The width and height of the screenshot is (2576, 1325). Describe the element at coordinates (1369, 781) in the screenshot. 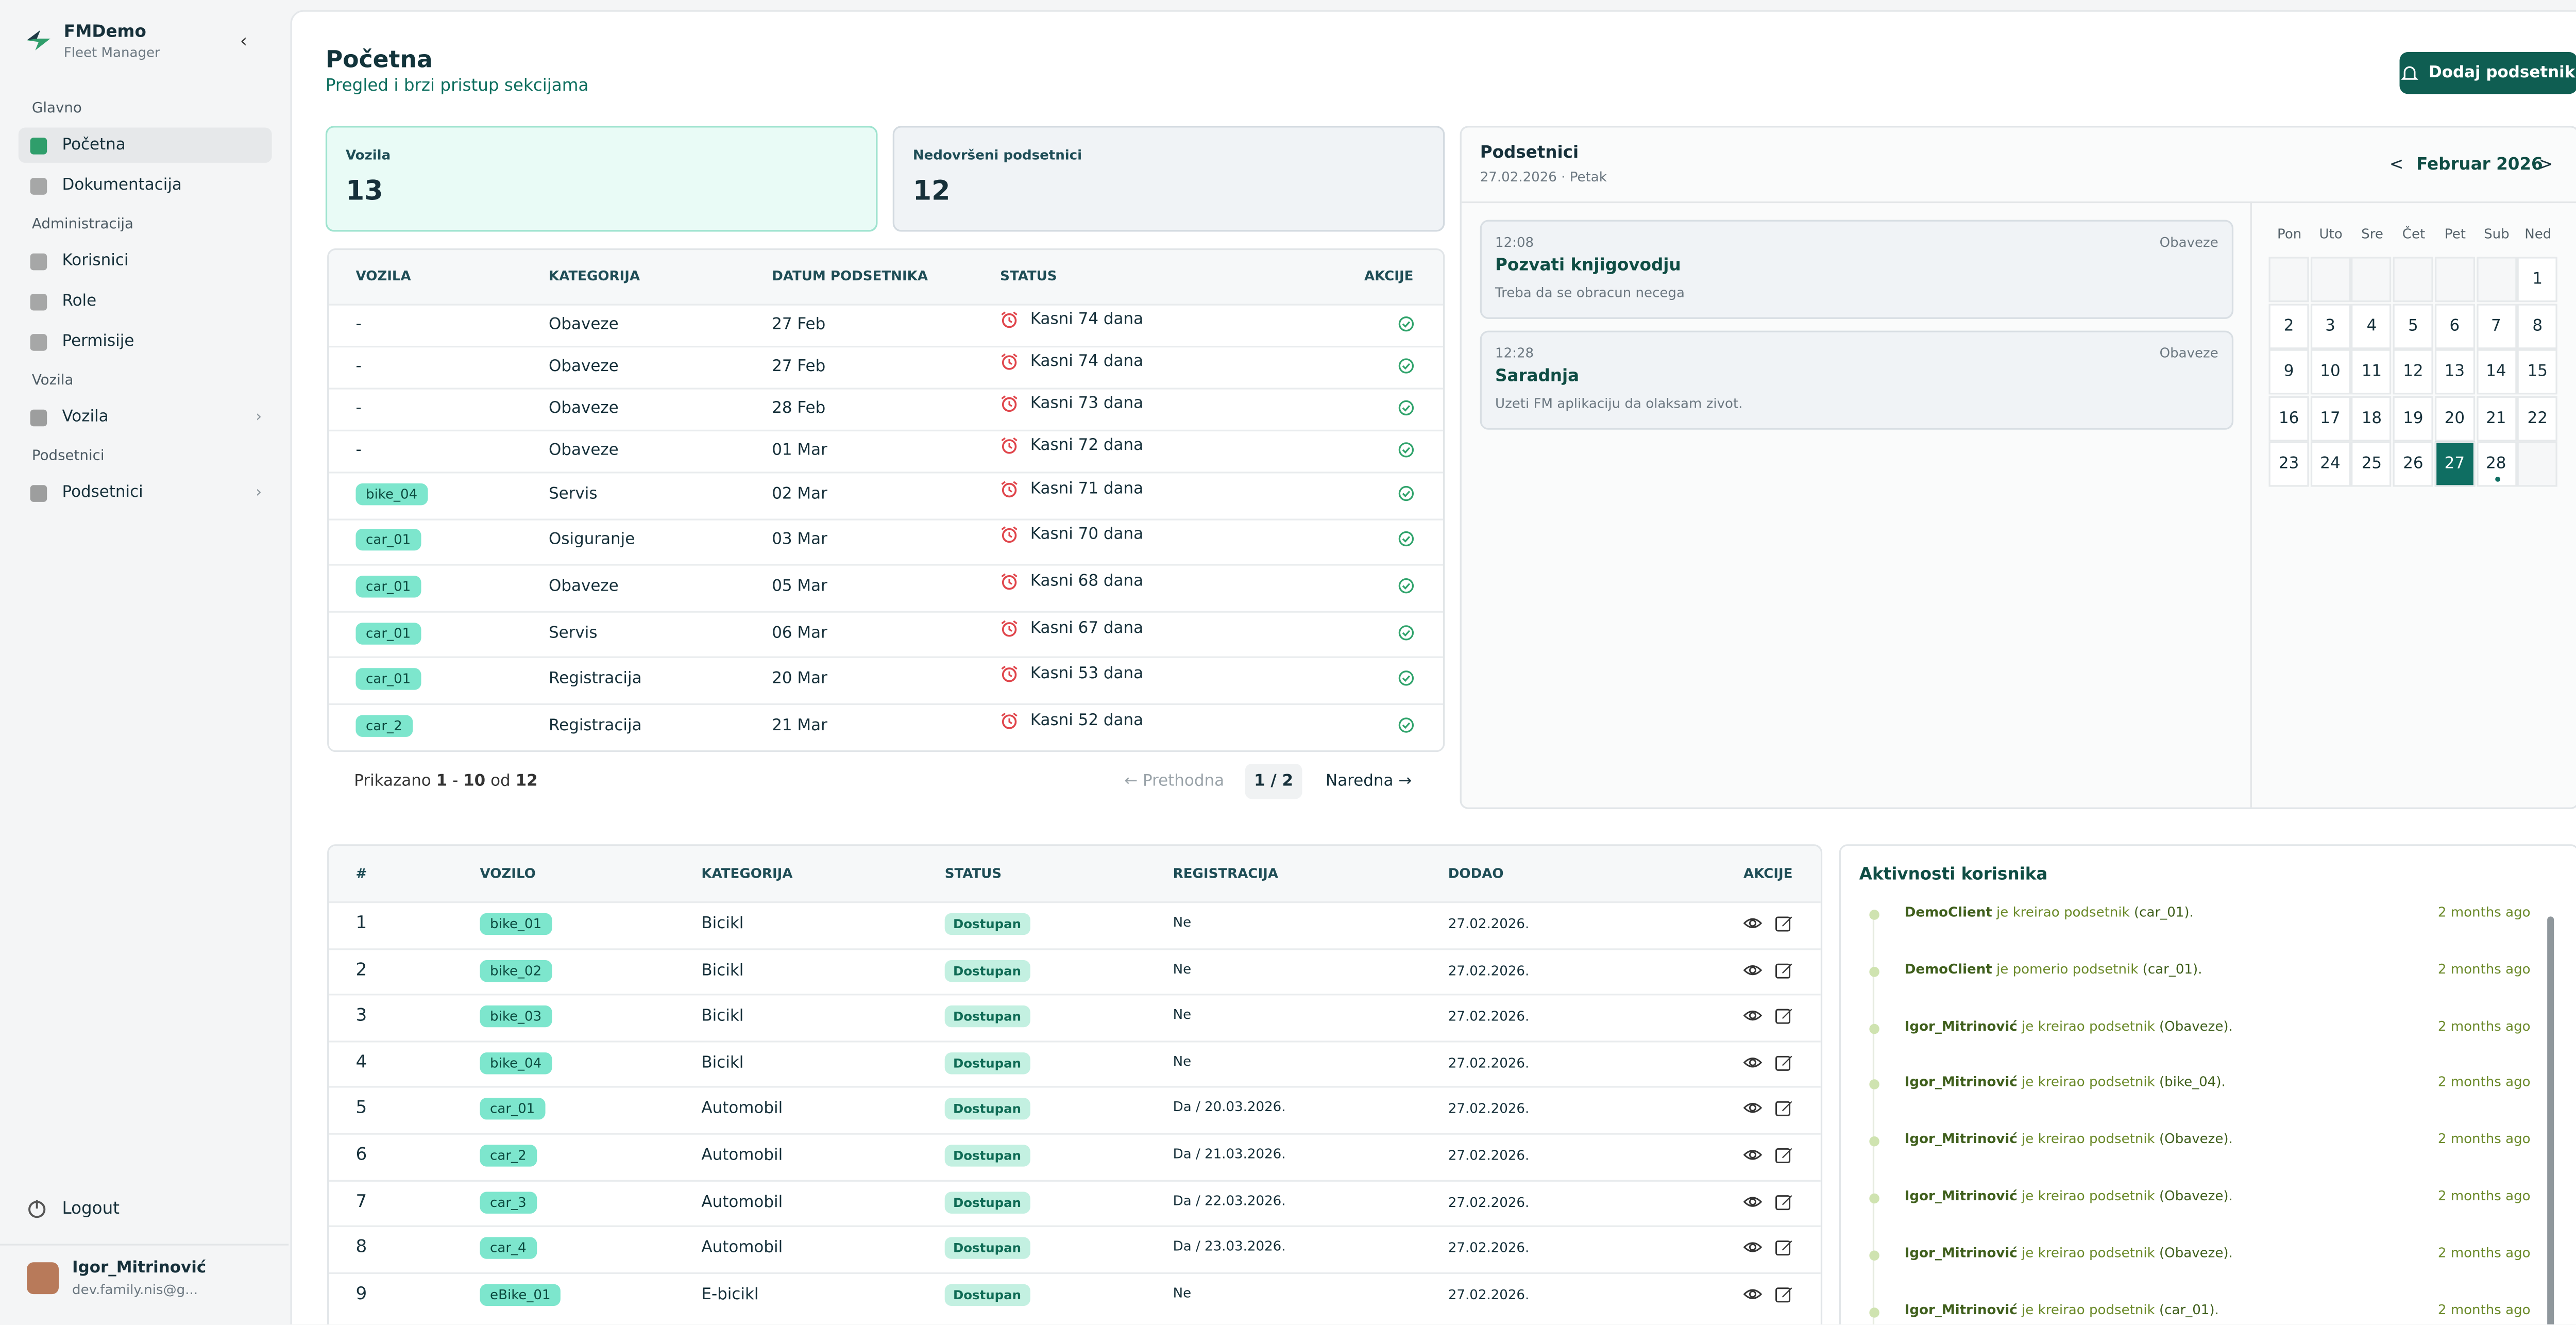

I see `next-button: Naredna →` at that location.